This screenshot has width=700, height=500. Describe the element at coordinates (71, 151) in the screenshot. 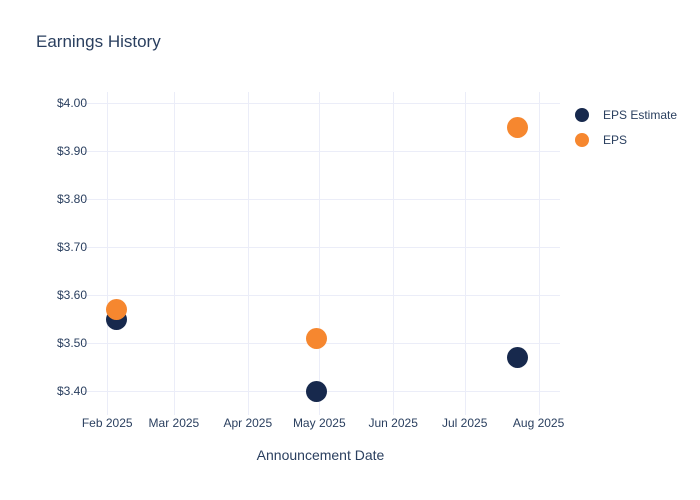

I see `y-axis-tick-label: $3.90` at that location.